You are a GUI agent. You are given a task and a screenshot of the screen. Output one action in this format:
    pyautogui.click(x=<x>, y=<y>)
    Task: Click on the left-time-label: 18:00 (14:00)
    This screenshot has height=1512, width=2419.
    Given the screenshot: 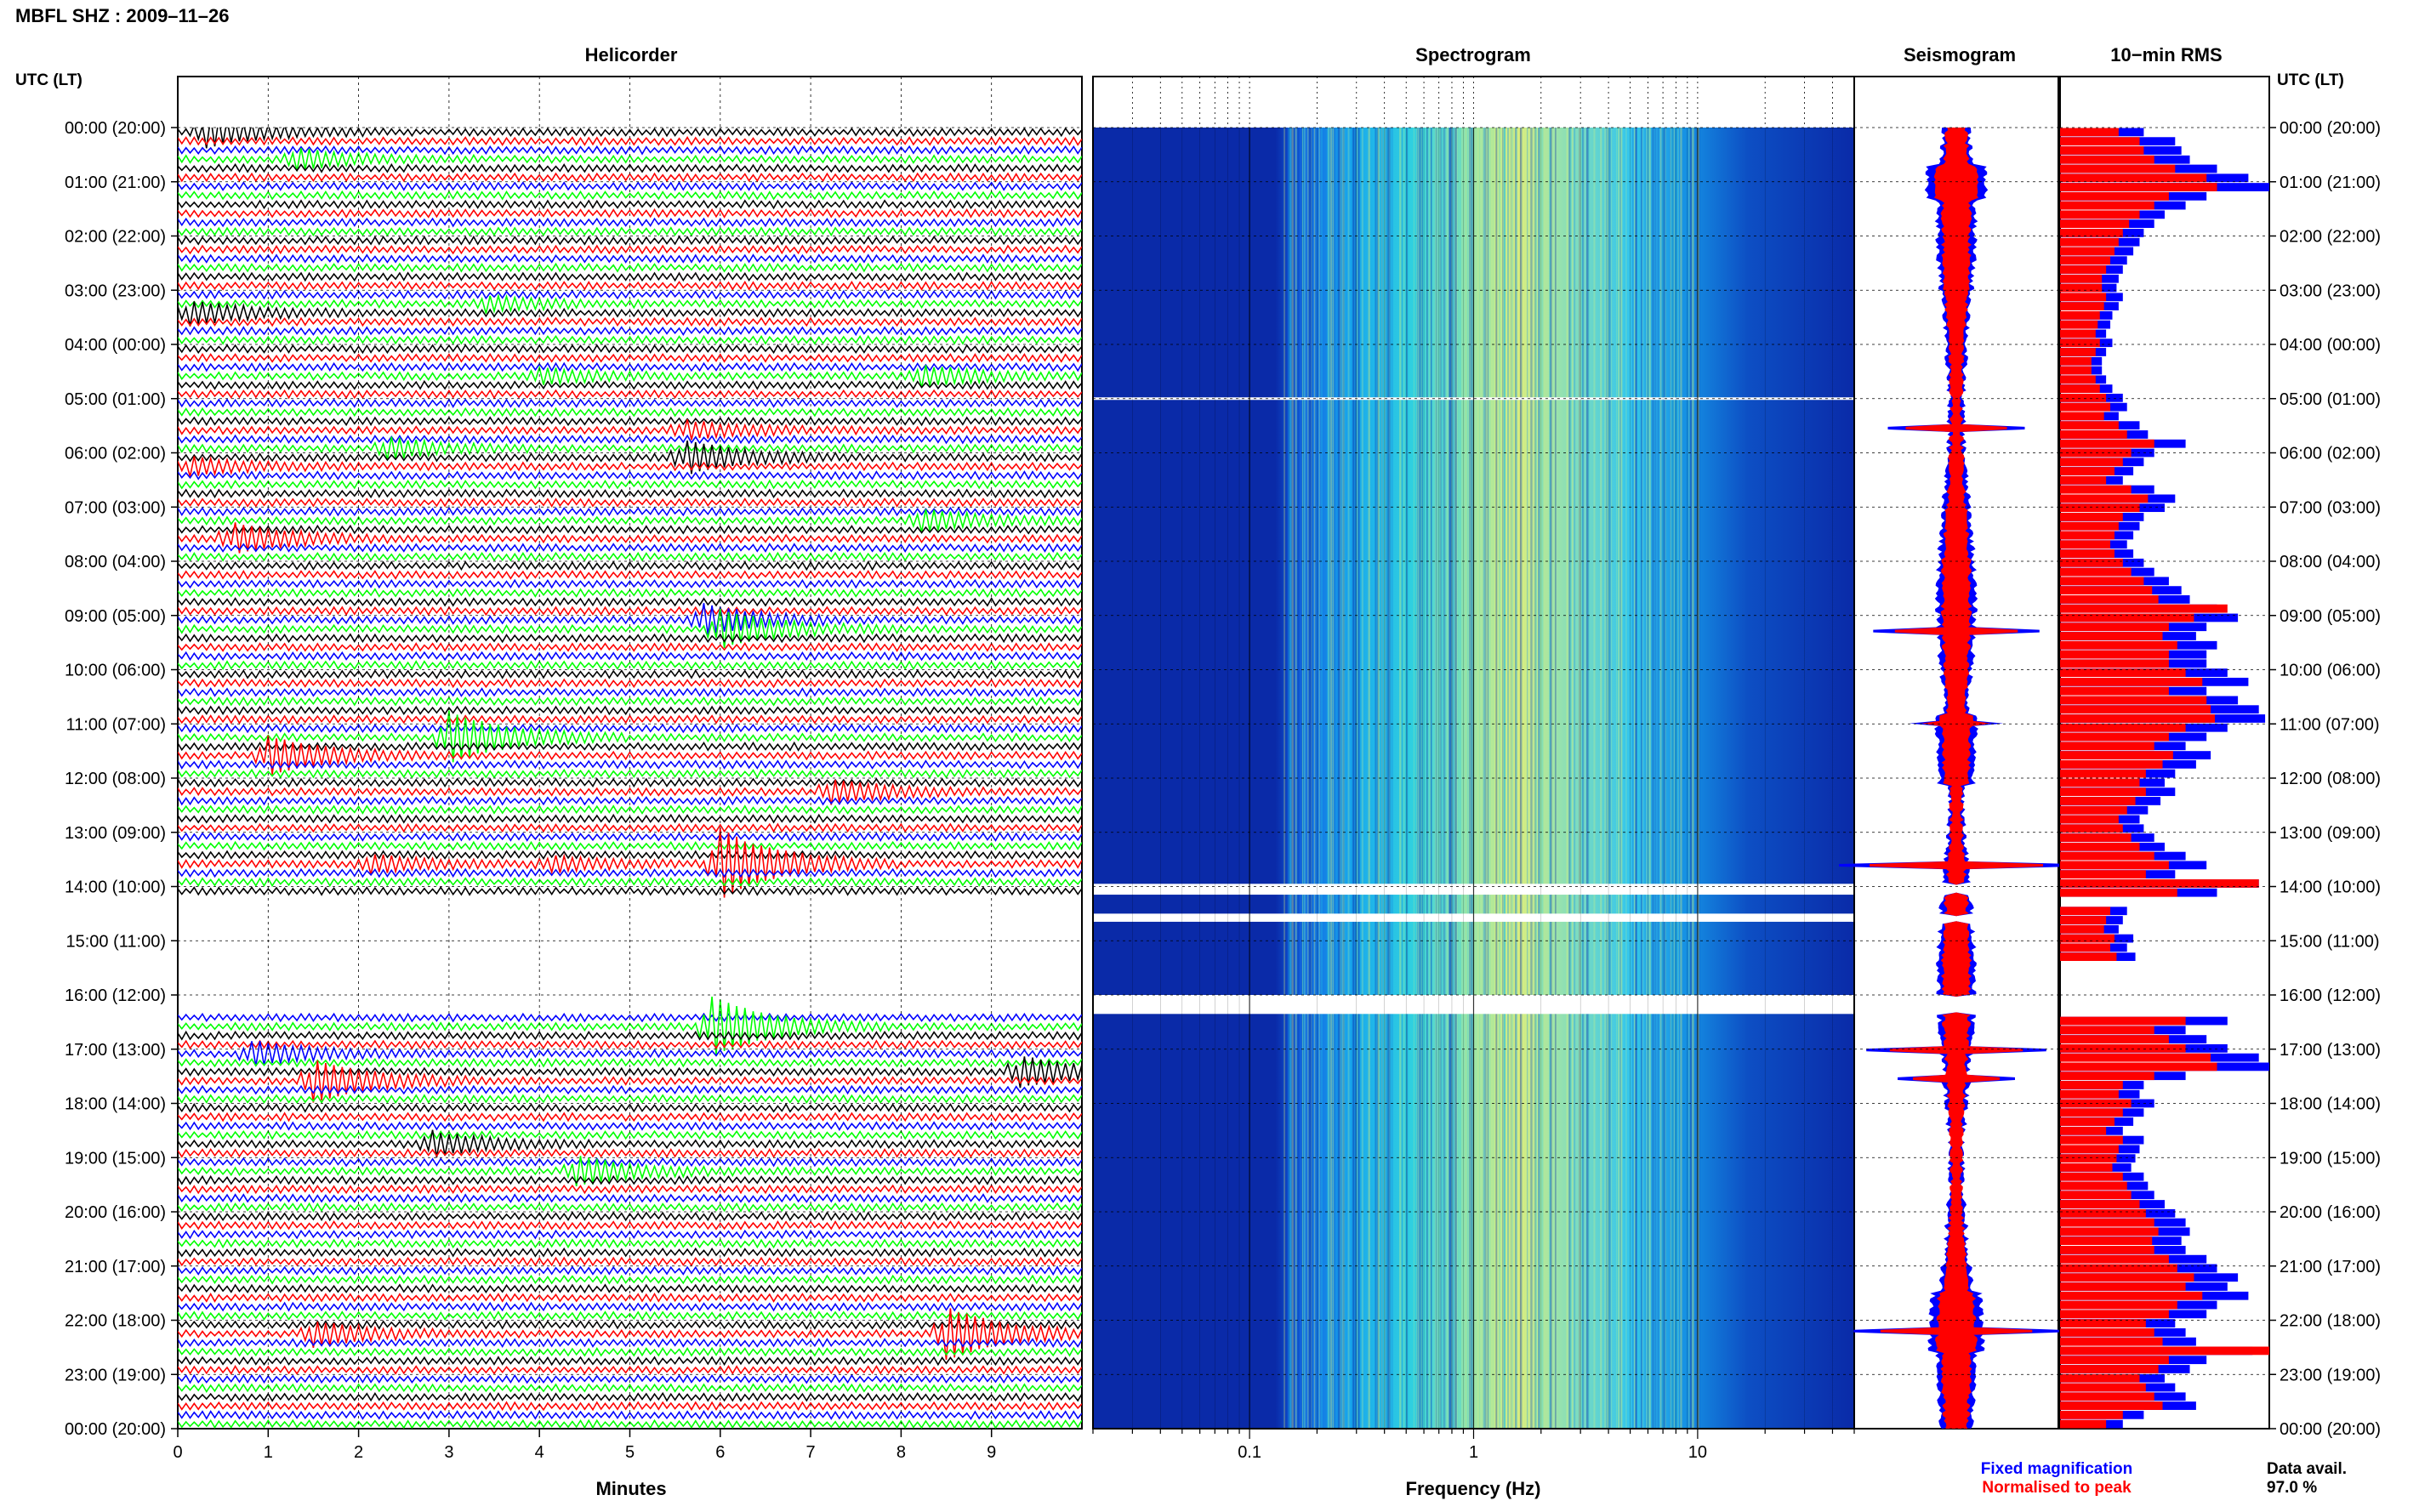 What is the action you would take?
    pyautogui.click(x=115, y=1104)
    